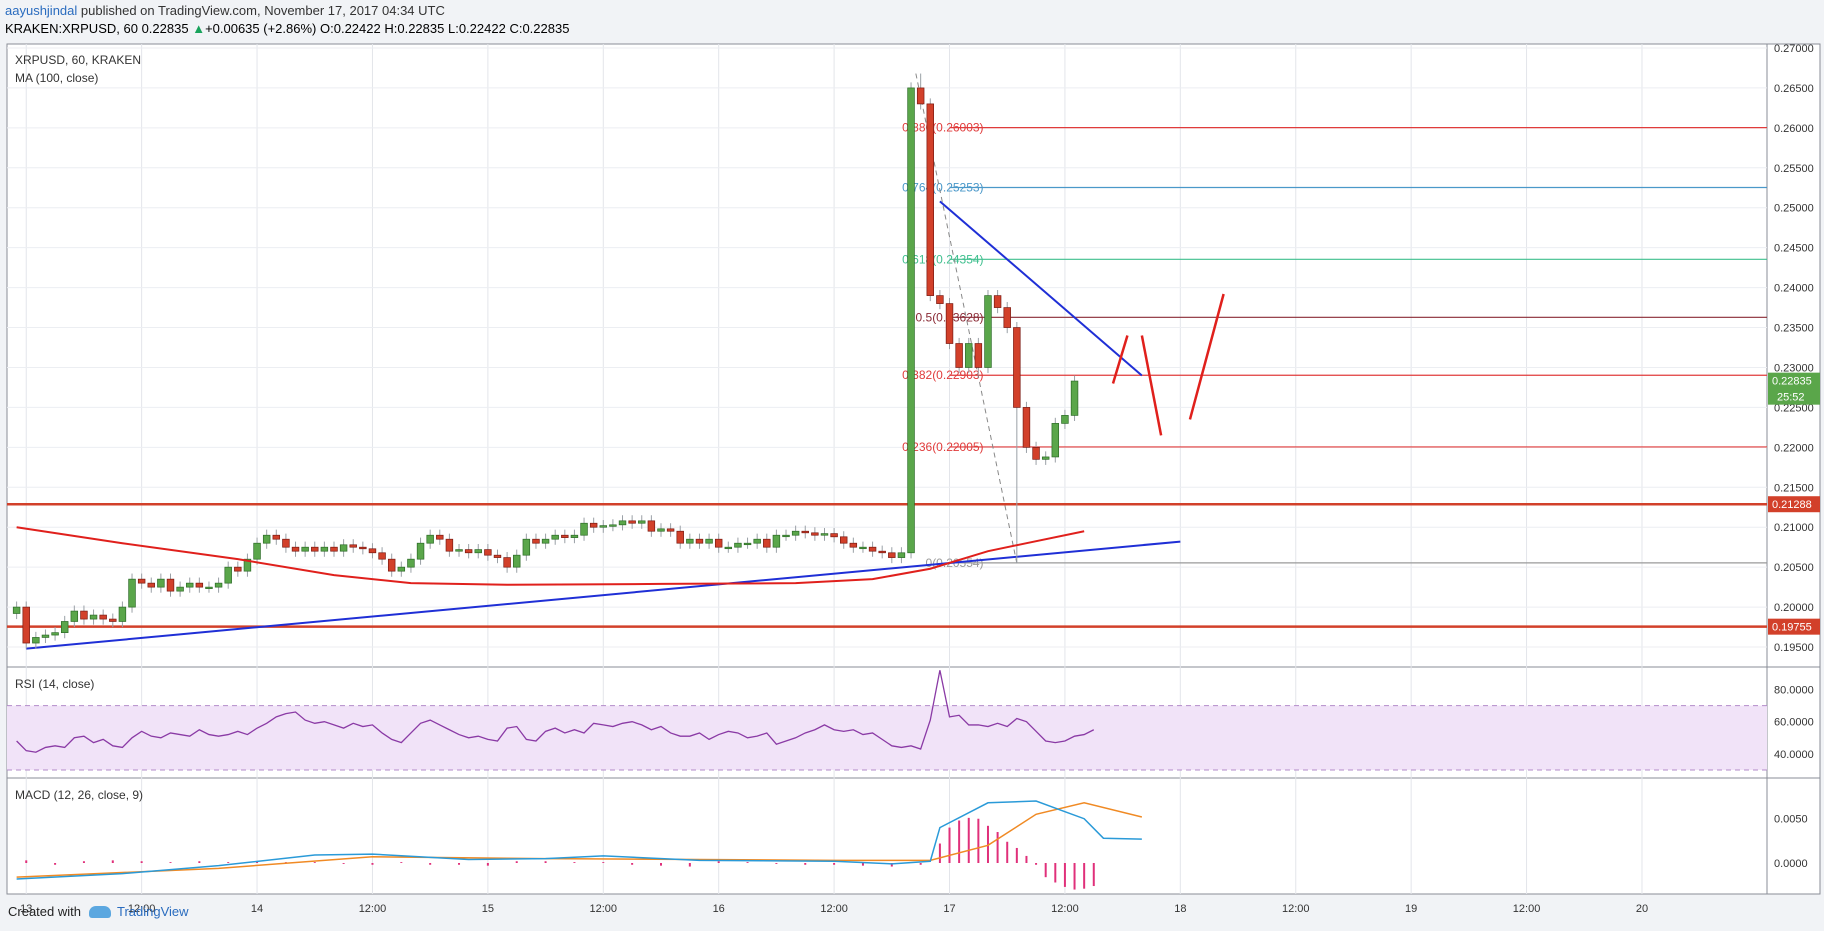 The height and width of the screenshot is (931, 1824). I want to click on rsi-line, so click(555, 711).